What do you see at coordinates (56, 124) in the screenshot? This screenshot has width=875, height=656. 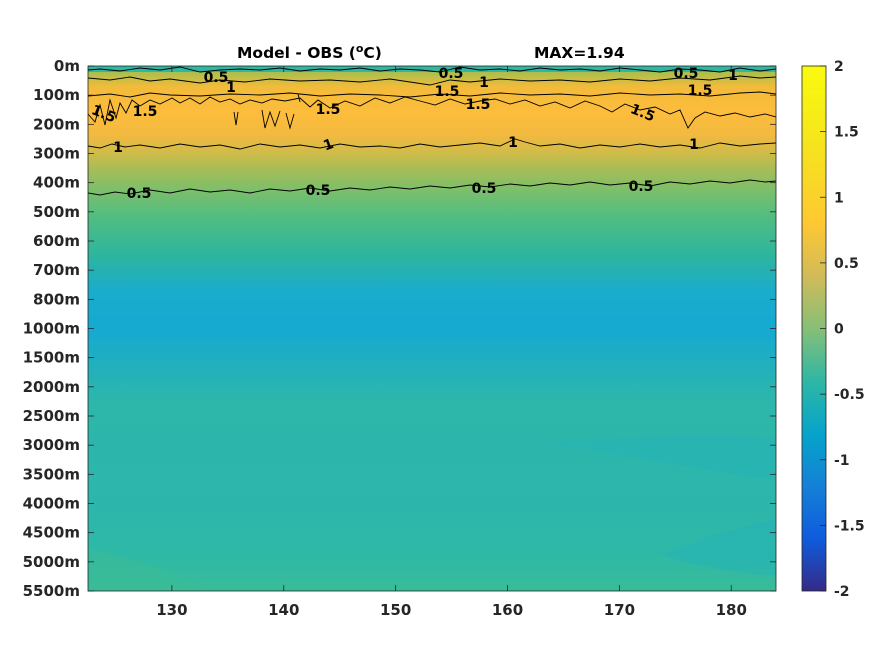 I see `y-tick-label: 200m` at bounding box center [56, 124].